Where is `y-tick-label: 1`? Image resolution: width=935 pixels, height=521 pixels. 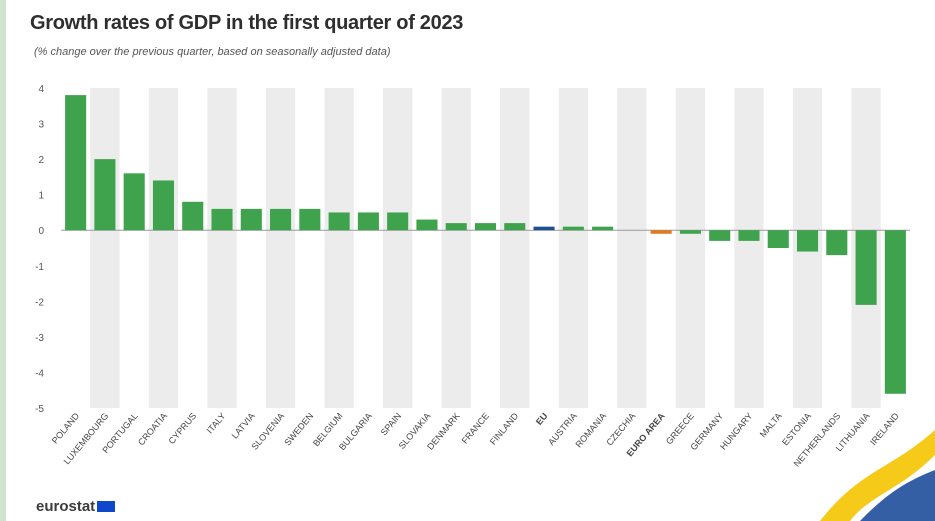 y-tick-label: 1 is located at coordinates (41, 196).